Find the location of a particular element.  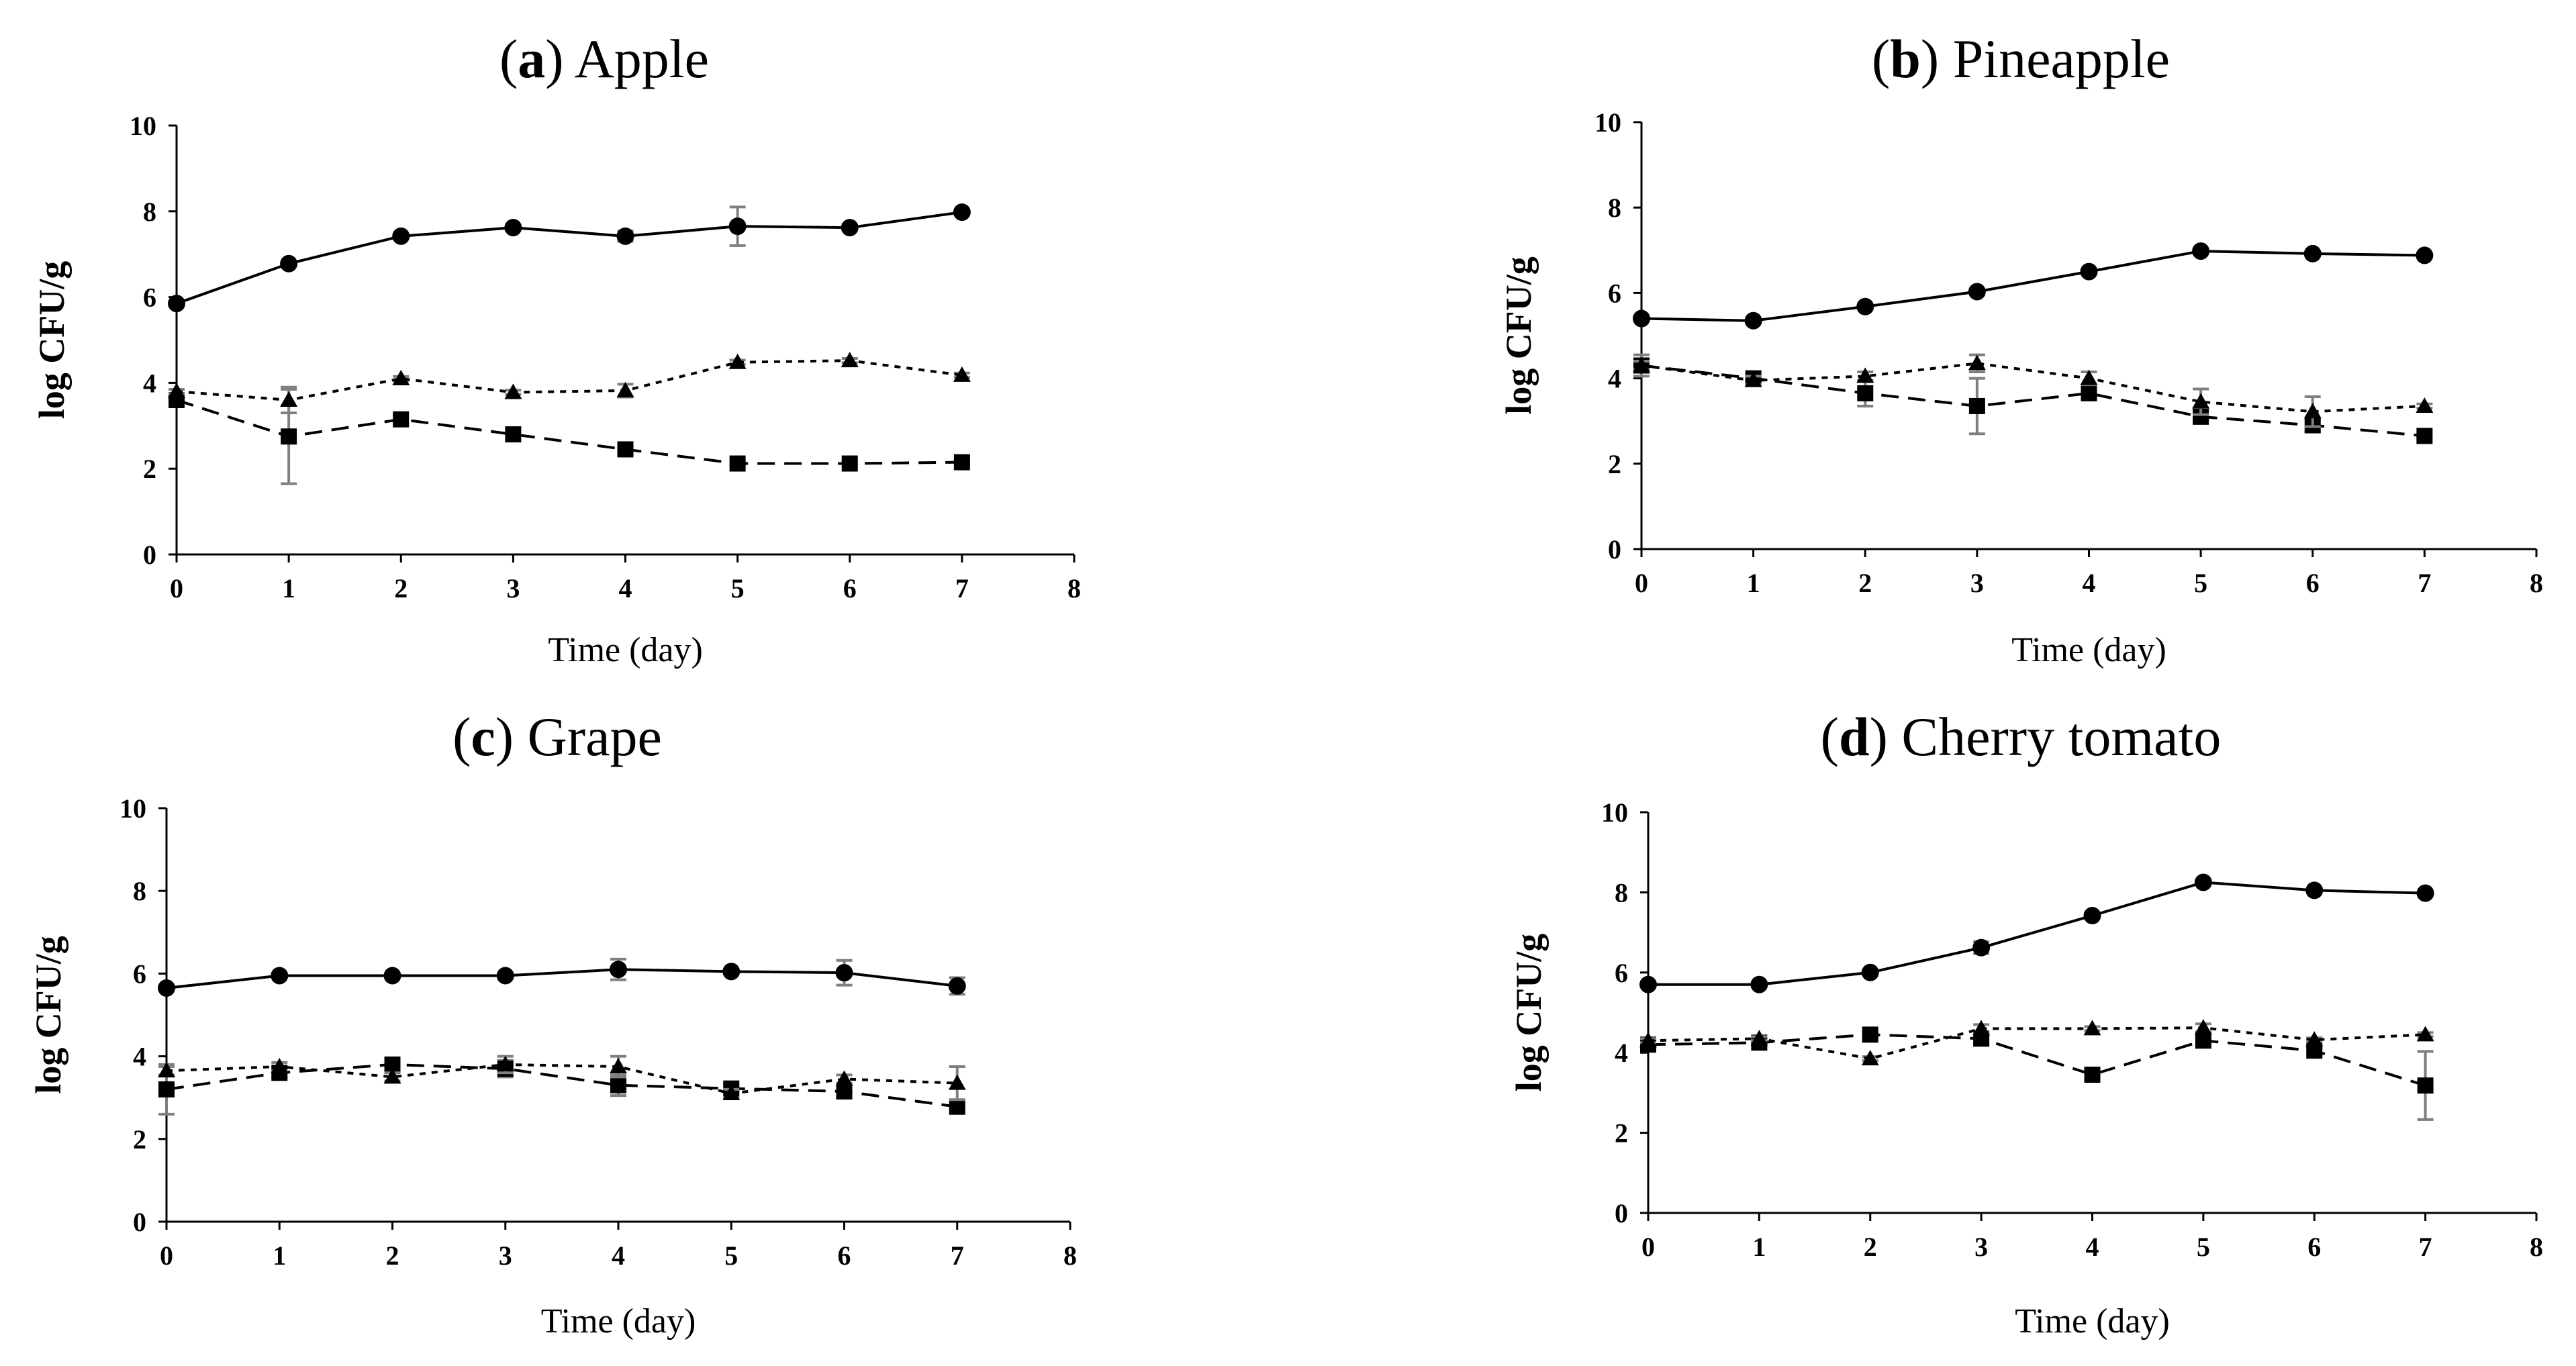

panel-title: (d) Cherry tomato is located at coordinates (2021, 736).